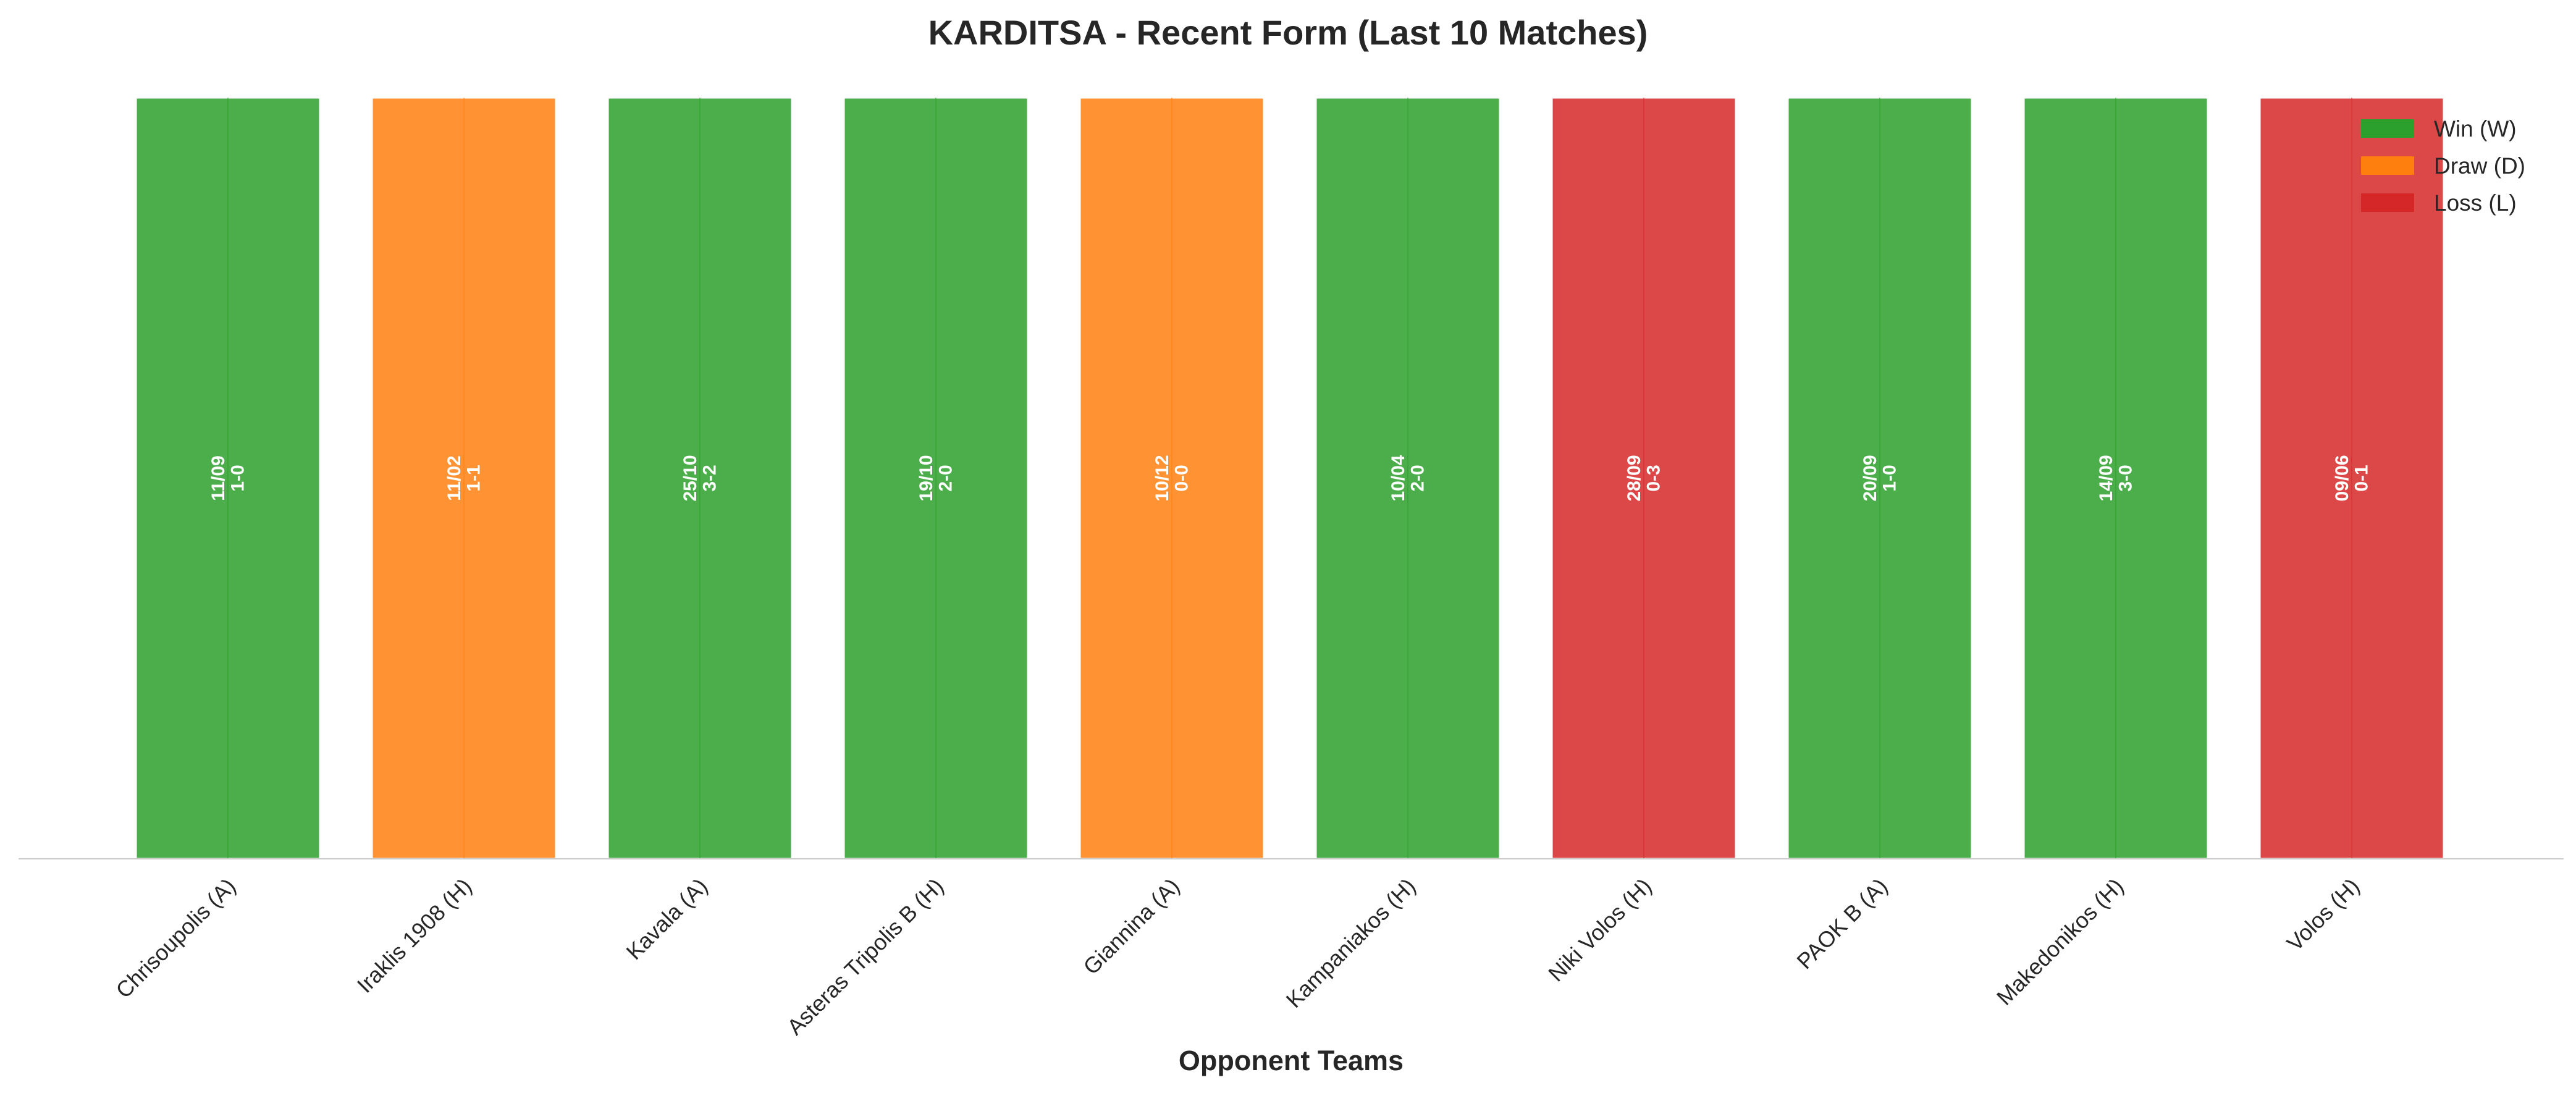 The height and width of the screenshot is (1093, 2576). What do you see at coordinates (1351, 943) in the screenshot?
I see `x-tick-label-5: Kampaniakos (H)` at bounding box center [1351, 943].